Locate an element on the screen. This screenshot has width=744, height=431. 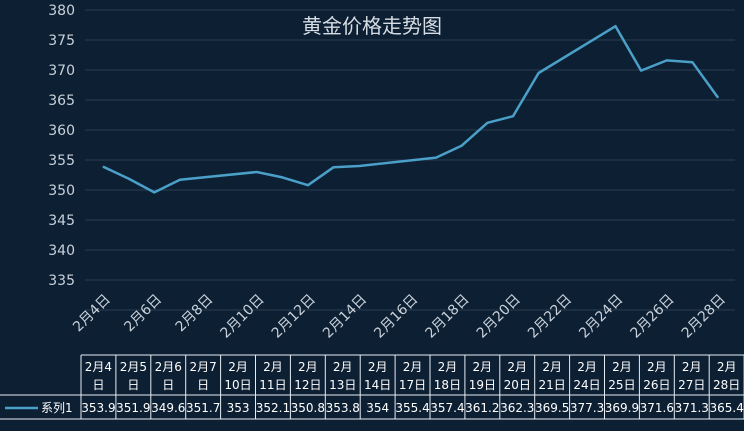
table-header-cell: 20日 is located at coordinates (517, 385).